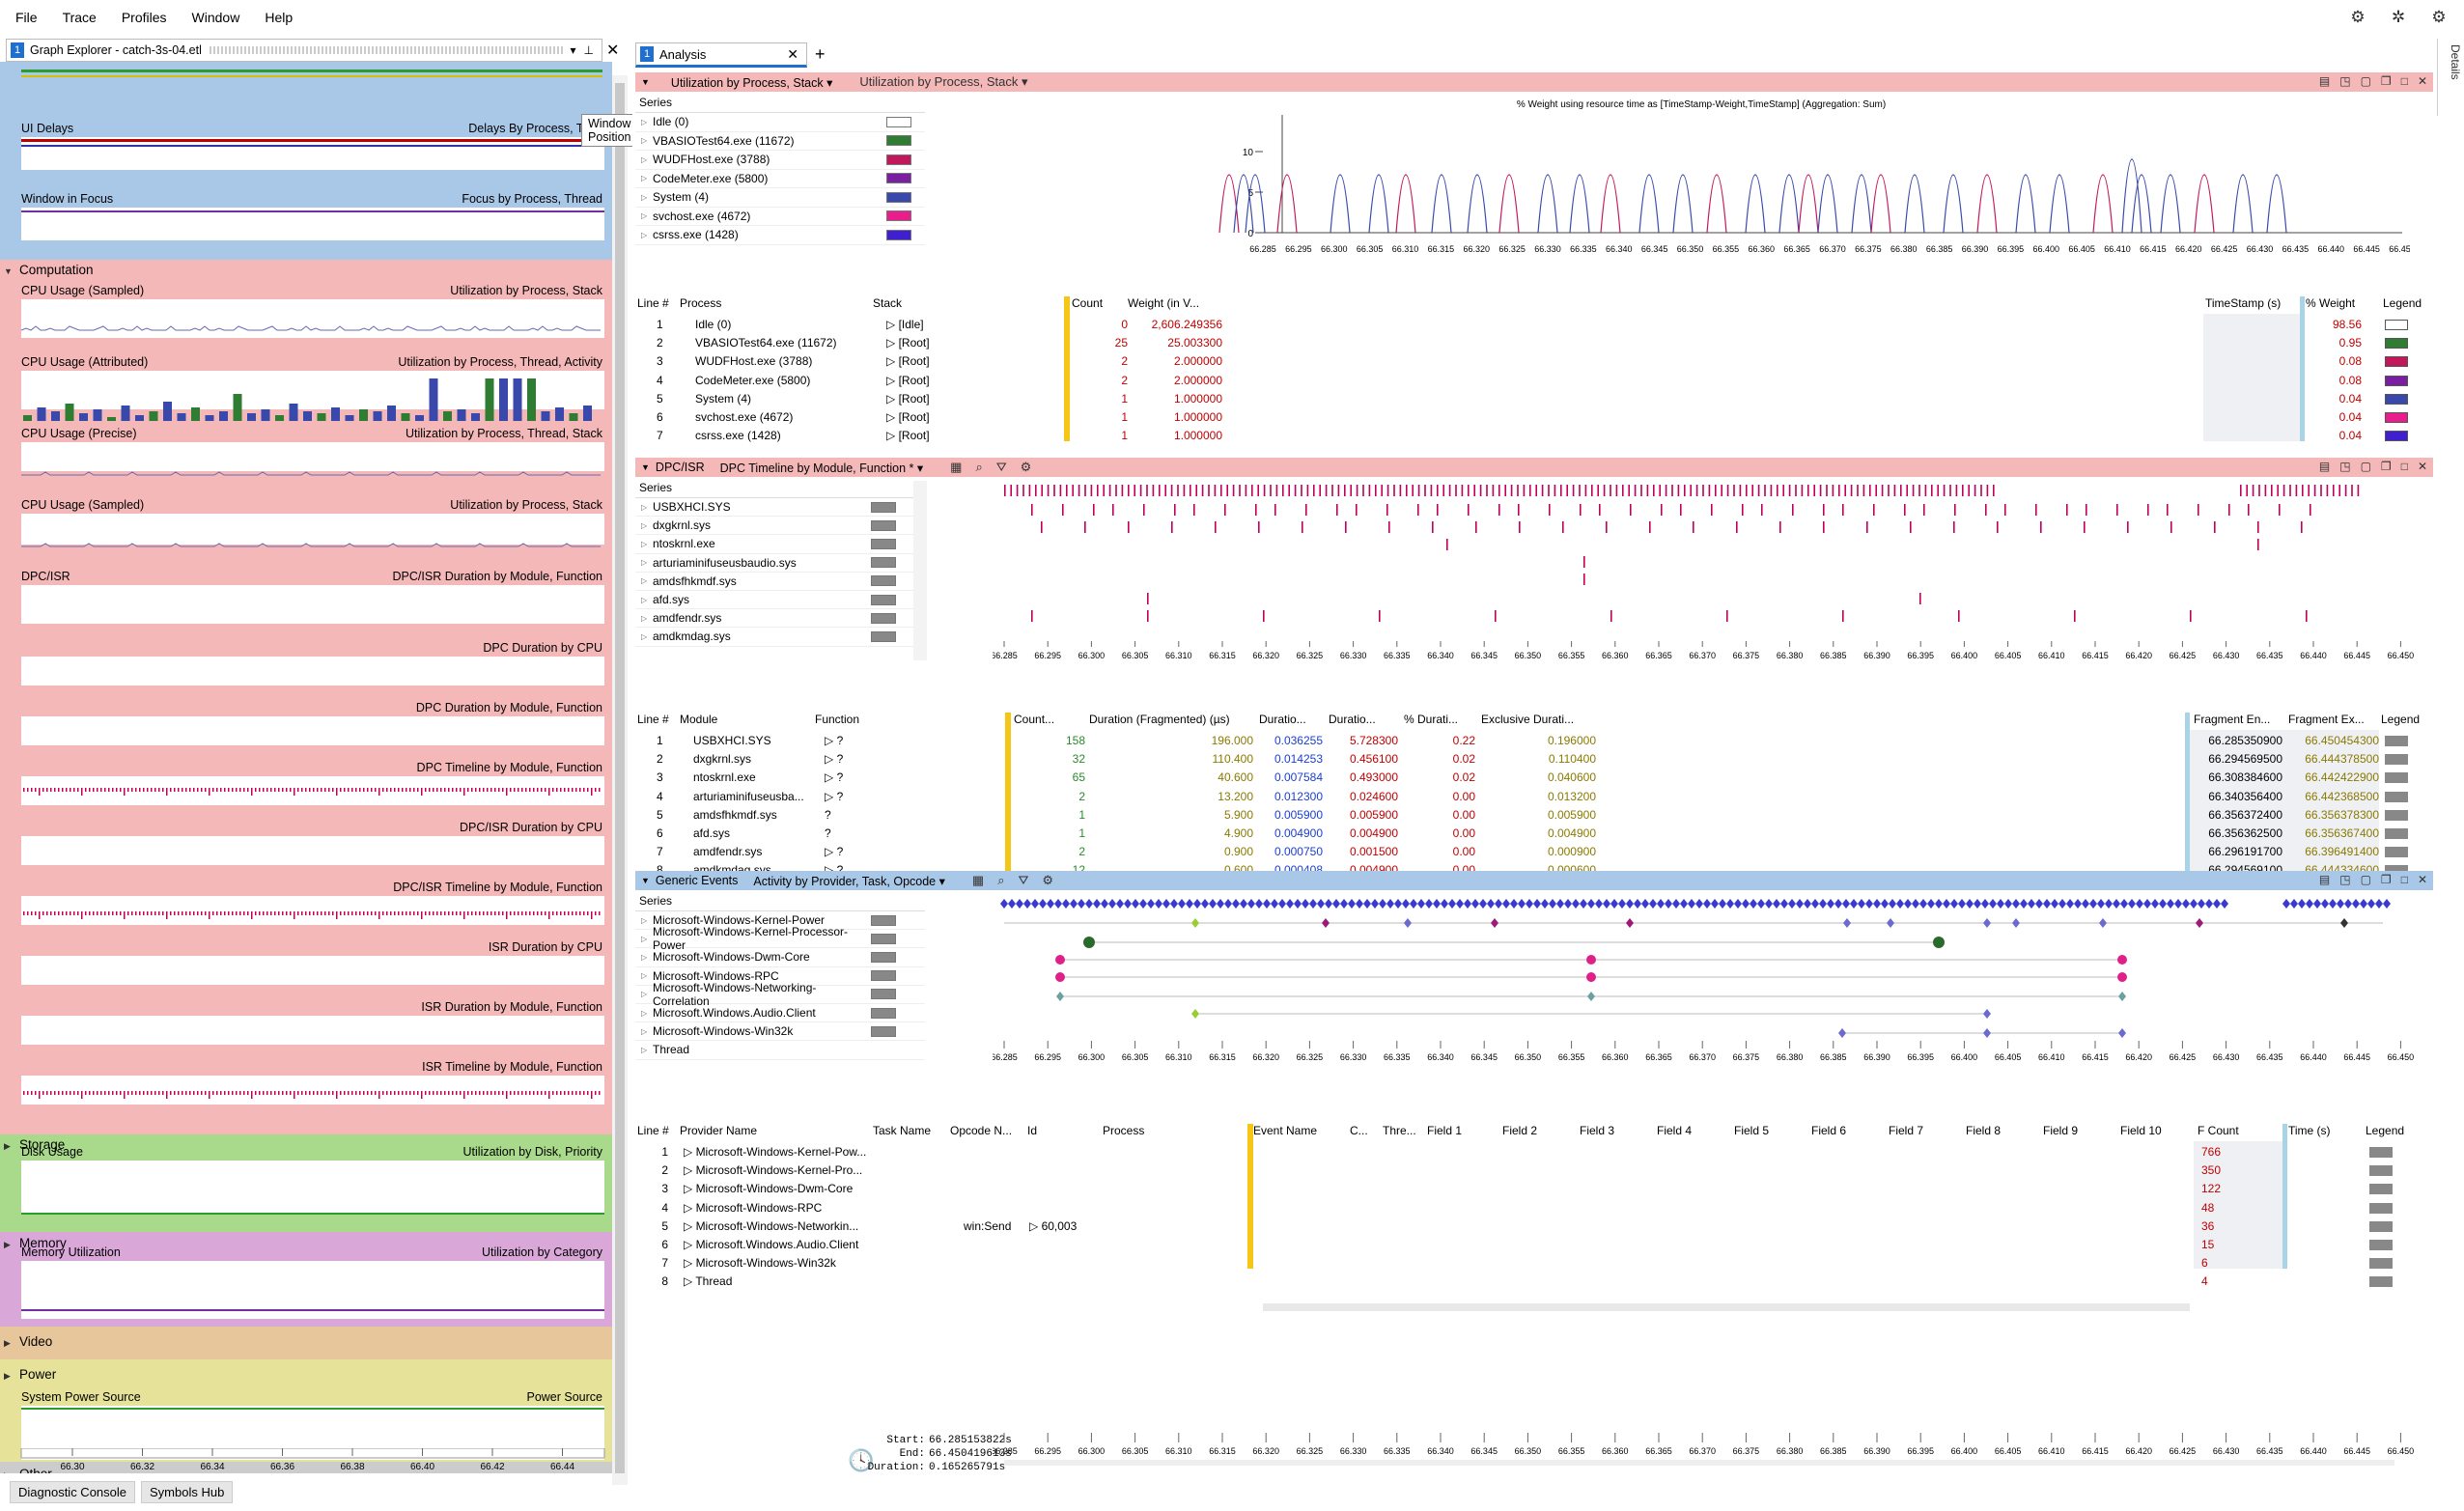 This screenshot has width=2464, height=1511. What do you see at coordinates (721, 55) in the screenshot?
I see `analysis-tab: 1 Analysis ✕` at bounding box center [721, 55].